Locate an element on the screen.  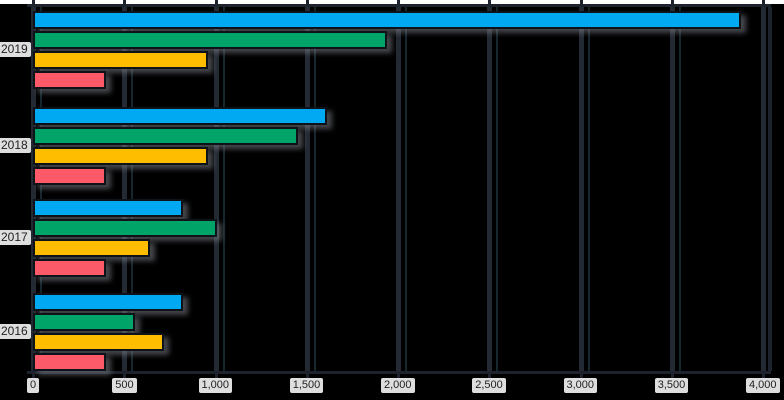
bar-yellow-2019 is located at coordinates (120, 60).